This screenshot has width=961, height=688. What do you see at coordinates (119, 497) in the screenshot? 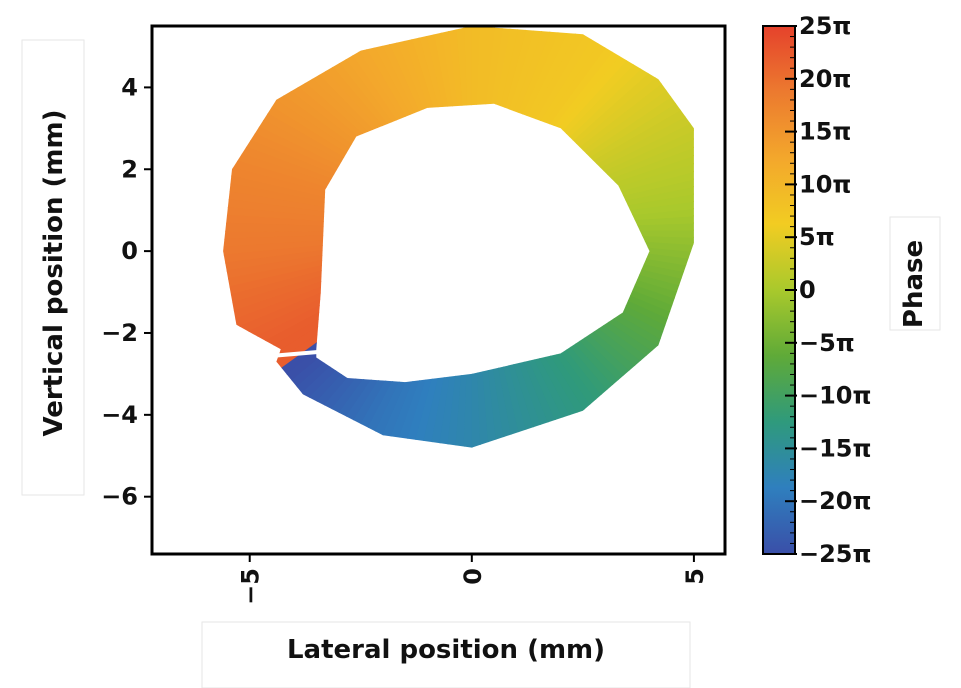
I see `y-tick-label: −6` at bounding box center [119, 497].